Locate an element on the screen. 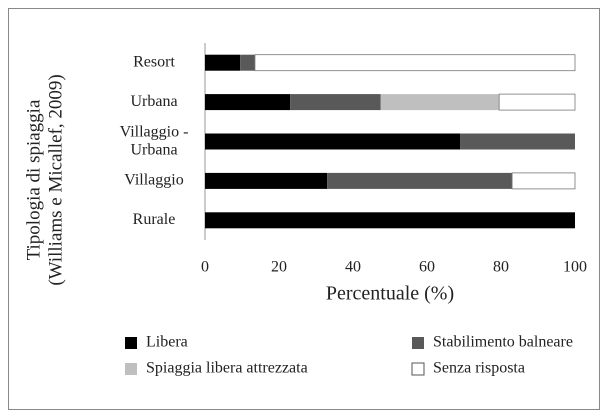  legend-label: Libera is located at coordinates (167, 342).